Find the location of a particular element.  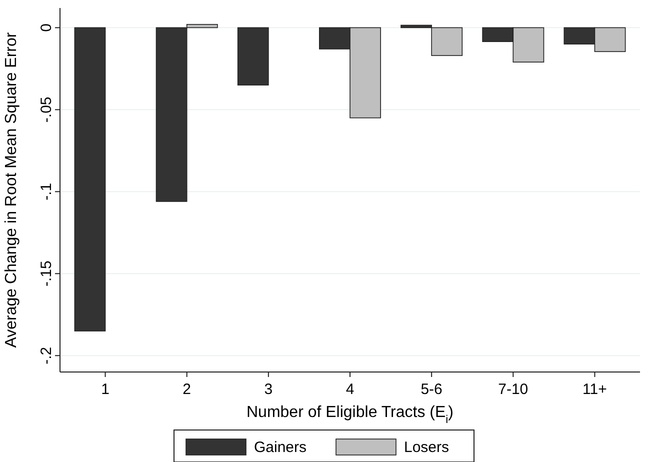

y-tick-label: -.1 is located at coordinates (46, 191).